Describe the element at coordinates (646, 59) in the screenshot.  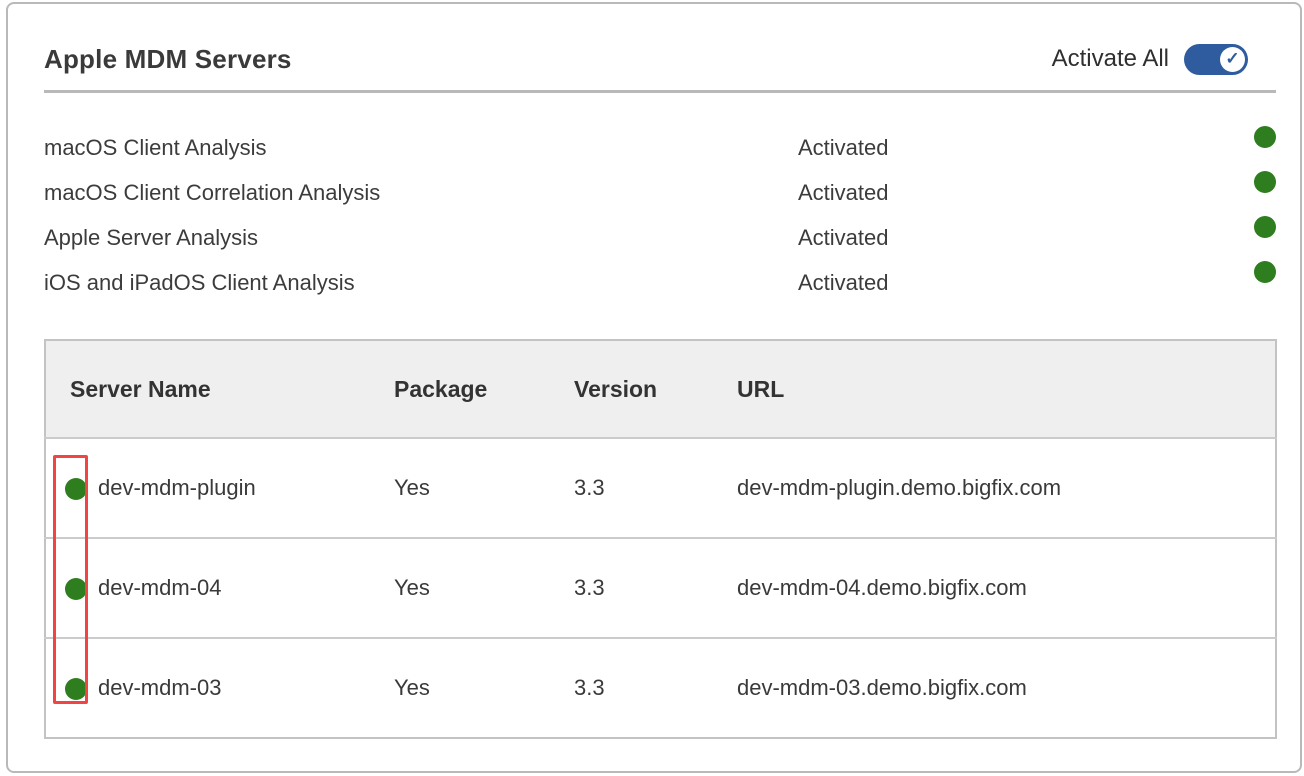
I see `panel-header: Apple MDM Servers Activate All ✓` at that location.